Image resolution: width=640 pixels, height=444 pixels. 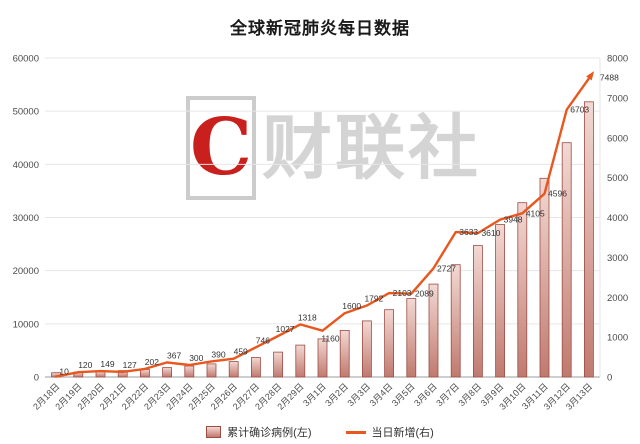 I want to click on x-axis-label: 3月4日, so click(x=381, y=394).